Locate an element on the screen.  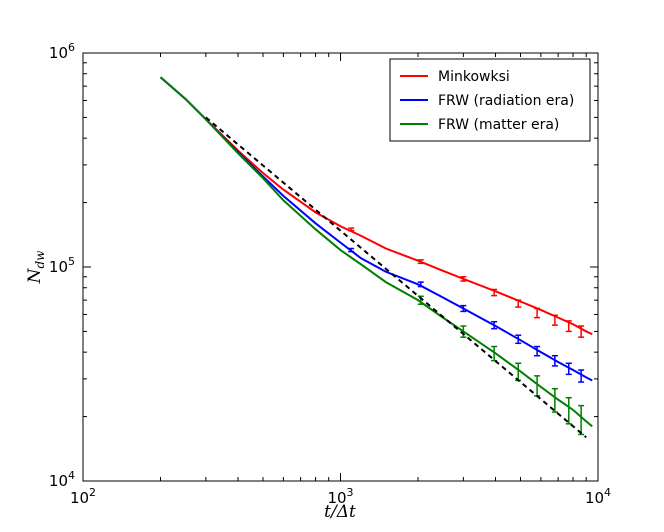
x-tick-label-1: 10³ is located at coordinates (340, 496).